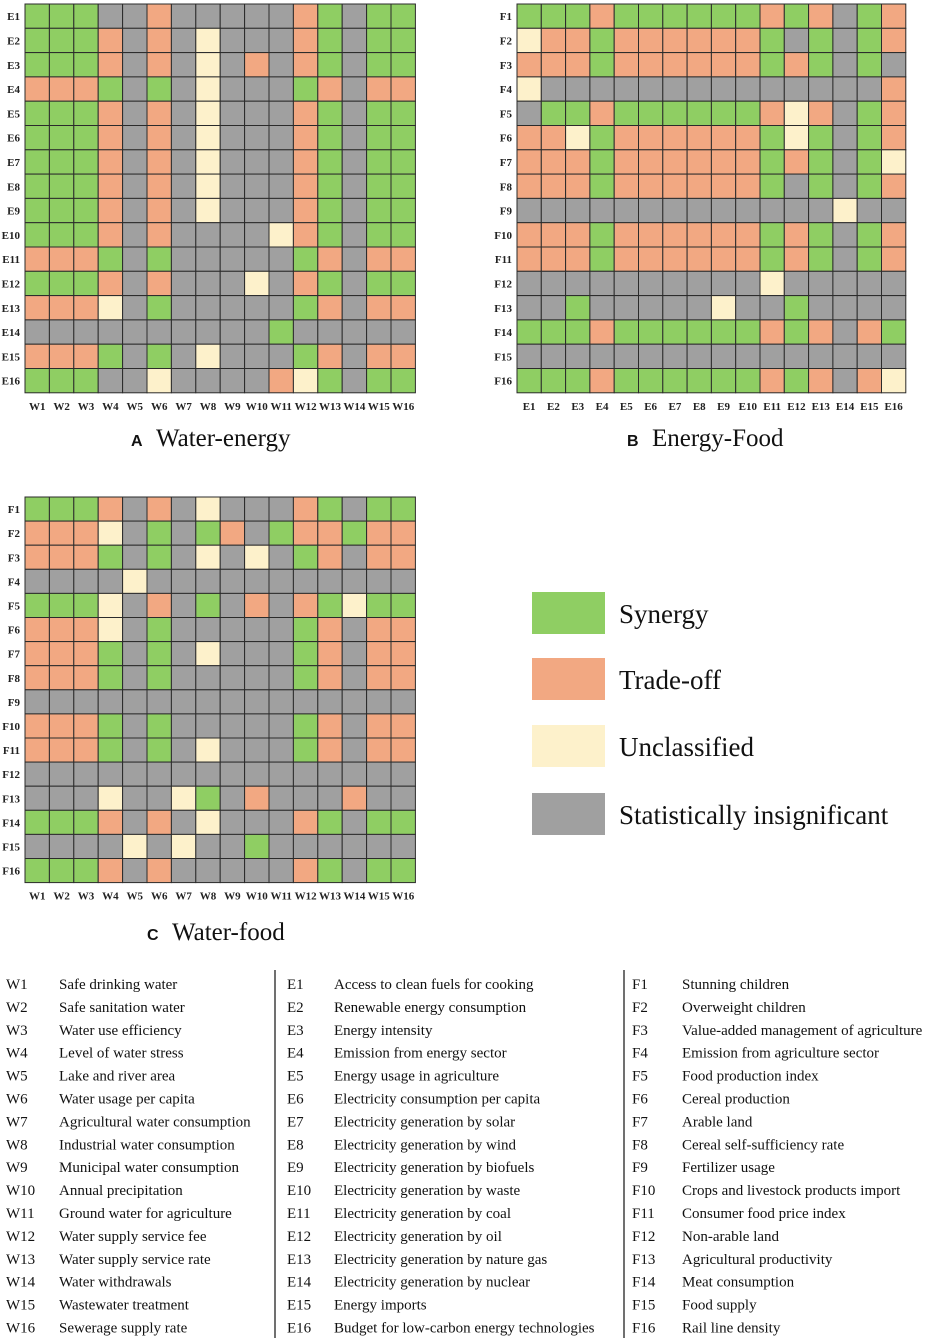 Image resolution: width=941 pixels, height=1340 pixels. I want to click on key-code: W14, so click(21, 1283).